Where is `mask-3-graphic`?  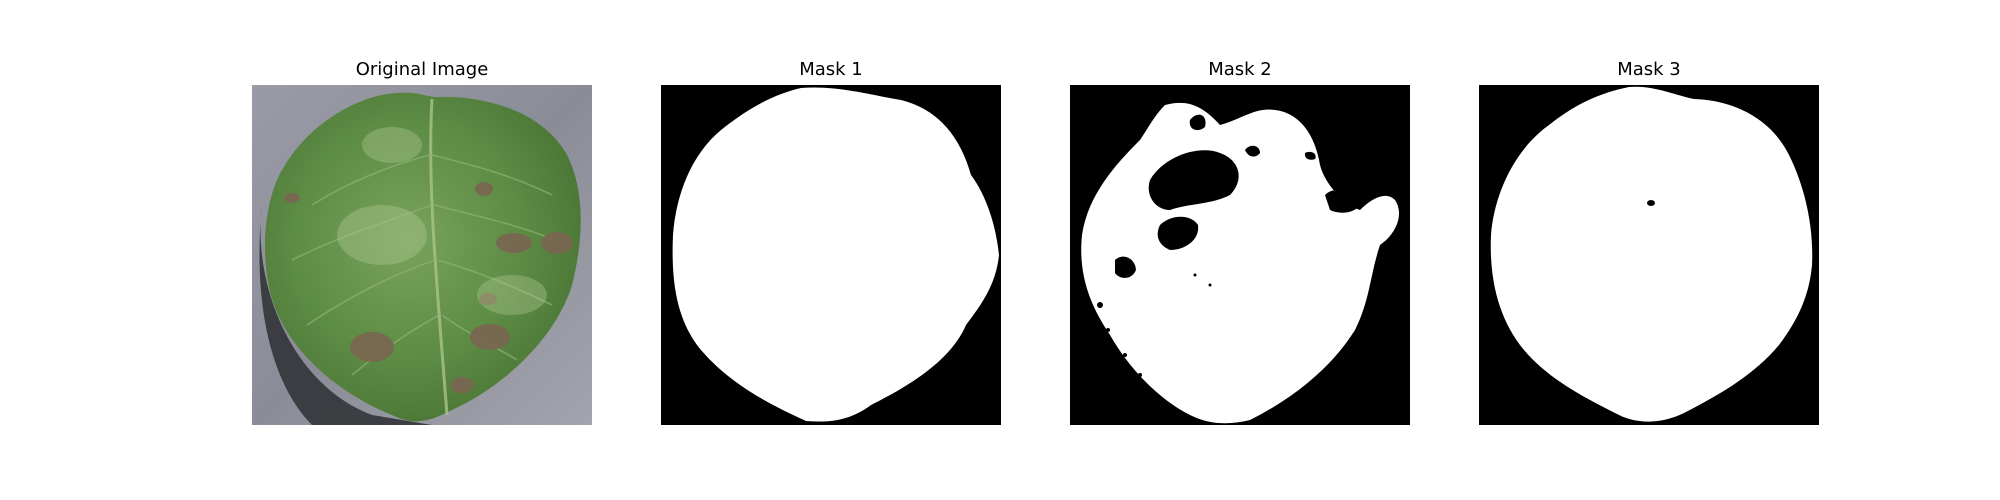
mask-3-graphic is located at coordinates (1649, 255).